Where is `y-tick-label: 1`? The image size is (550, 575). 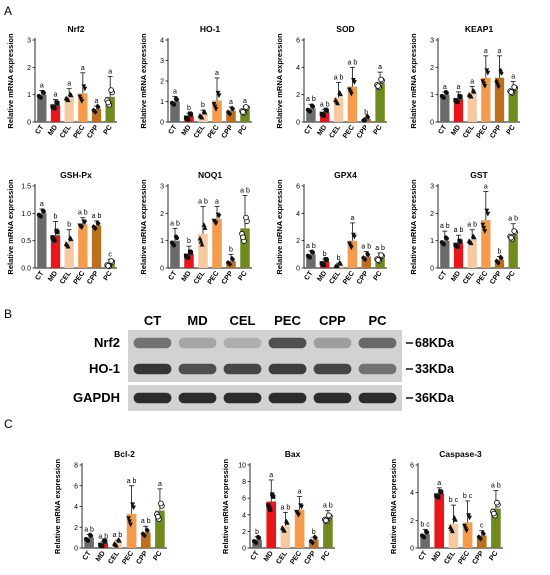 y-tick-label: 1 is located at coordinates (162, 241).